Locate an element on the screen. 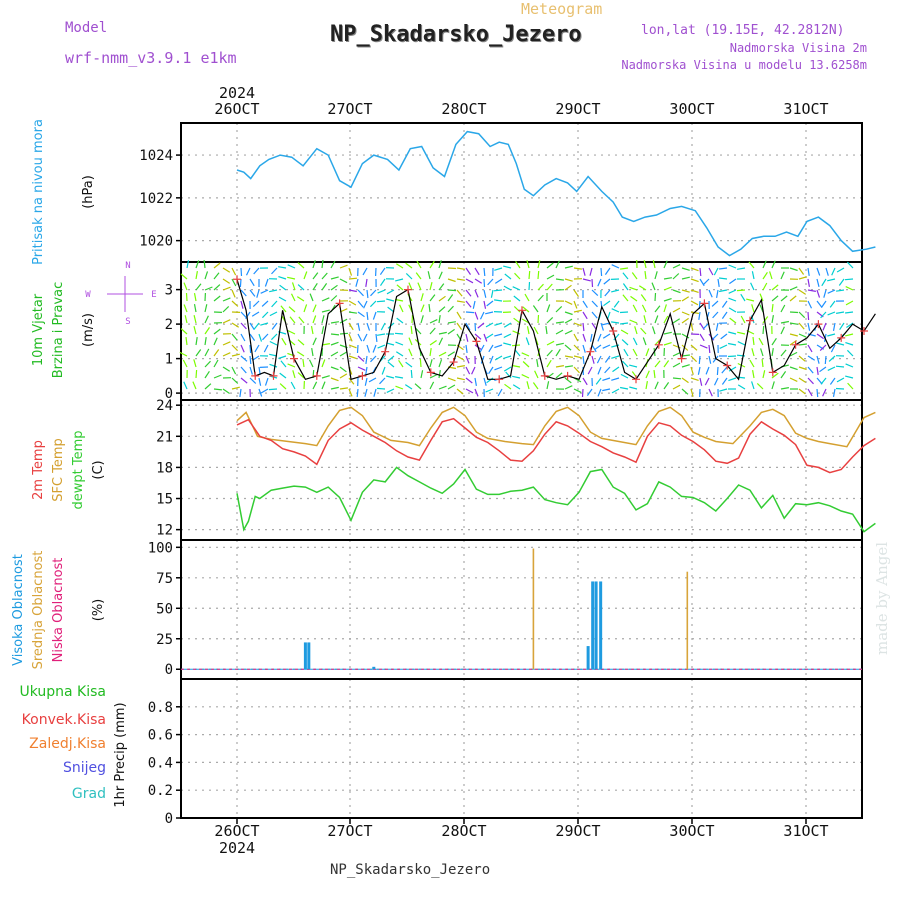 This screenshot has width=900, height=900. x-tick-label-top: 27OCT is located at coordinates (349, 109).